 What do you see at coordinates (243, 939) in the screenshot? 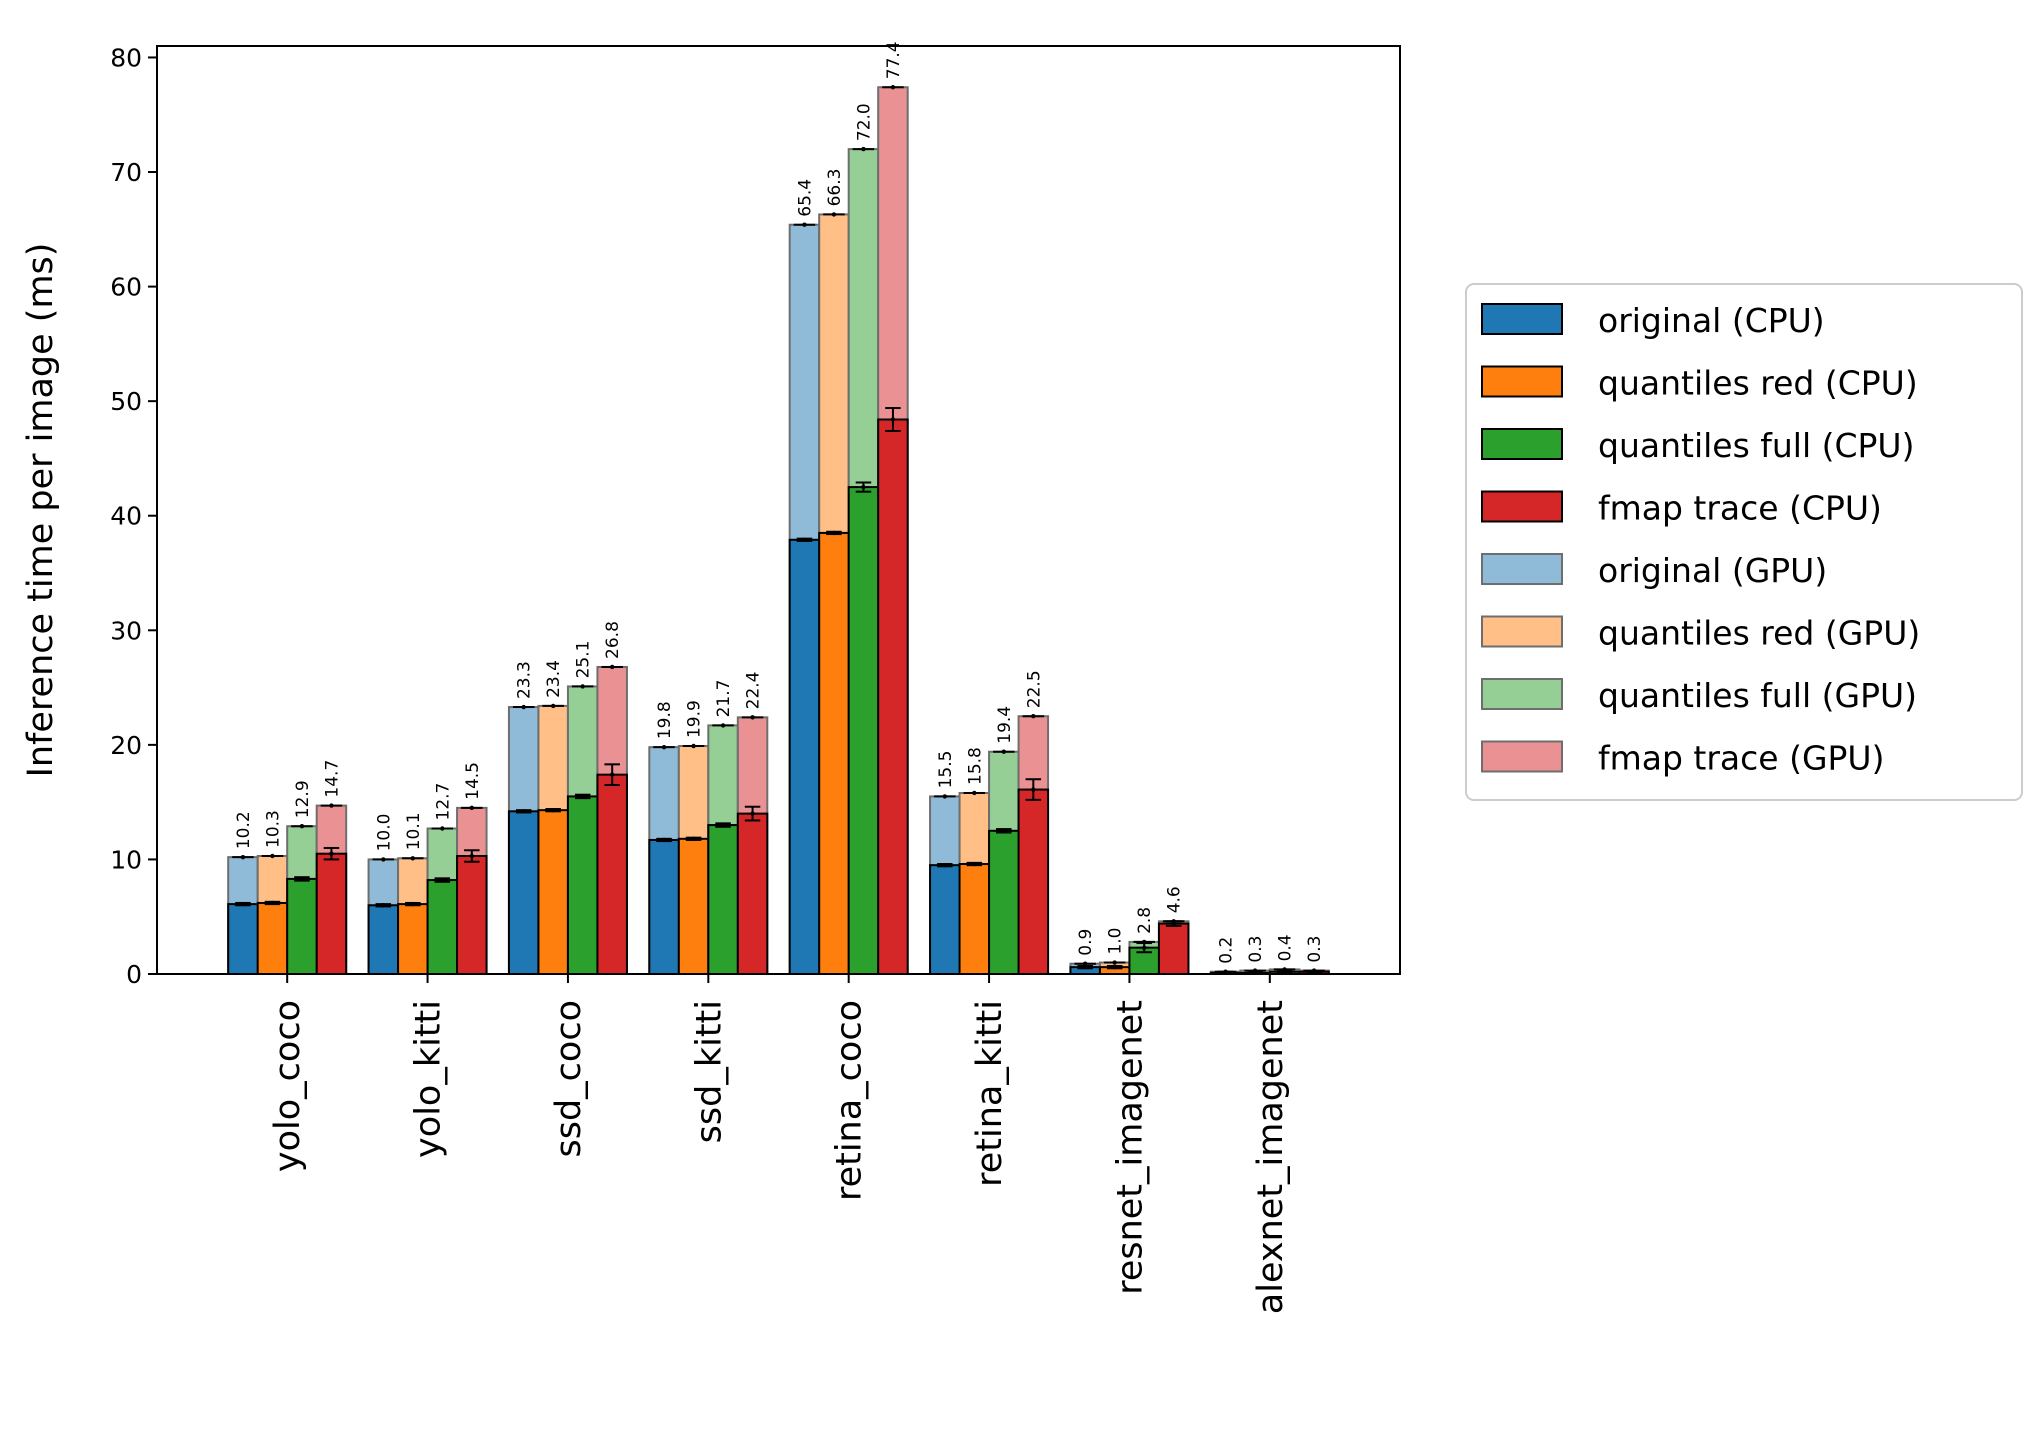
I see `bar-original-cpu-yolo-coco` at bounding box center [243, 939].